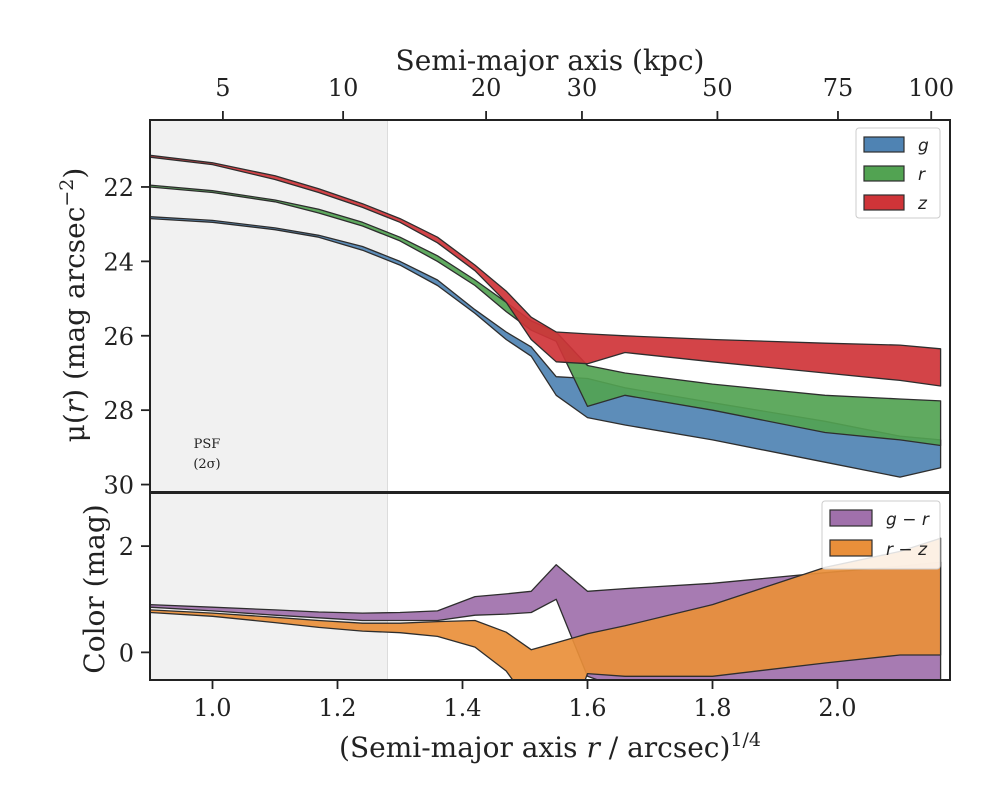 This screenshot has height=800, width=1000. Describe the element at coordinates (717, 88) in the screenshot. I see `top-x-tick-label: 50` at that location.